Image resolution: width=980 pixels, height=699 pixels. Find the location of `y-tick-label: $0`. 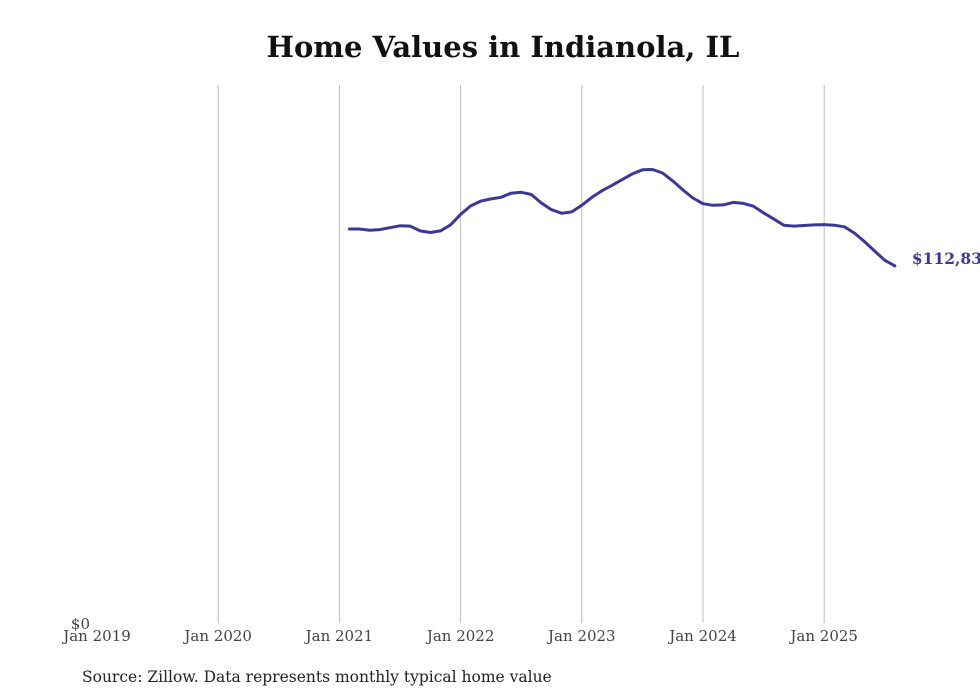

y-tick-label: $0 is located at coordinates (80, 624).